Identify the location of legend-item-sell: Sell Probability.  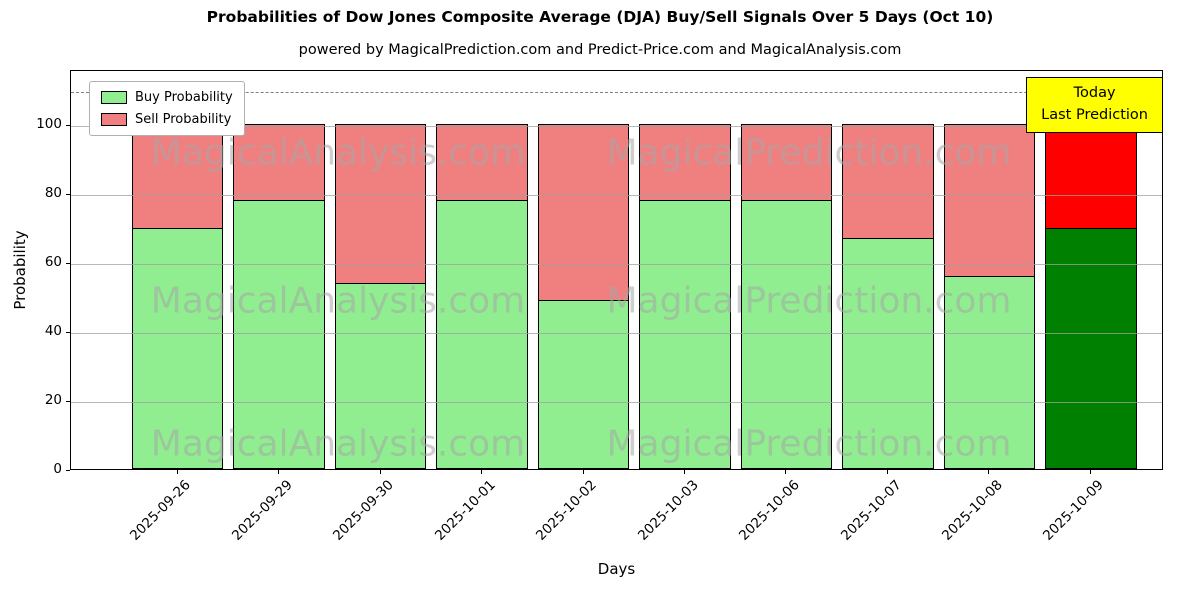
(167, 119).